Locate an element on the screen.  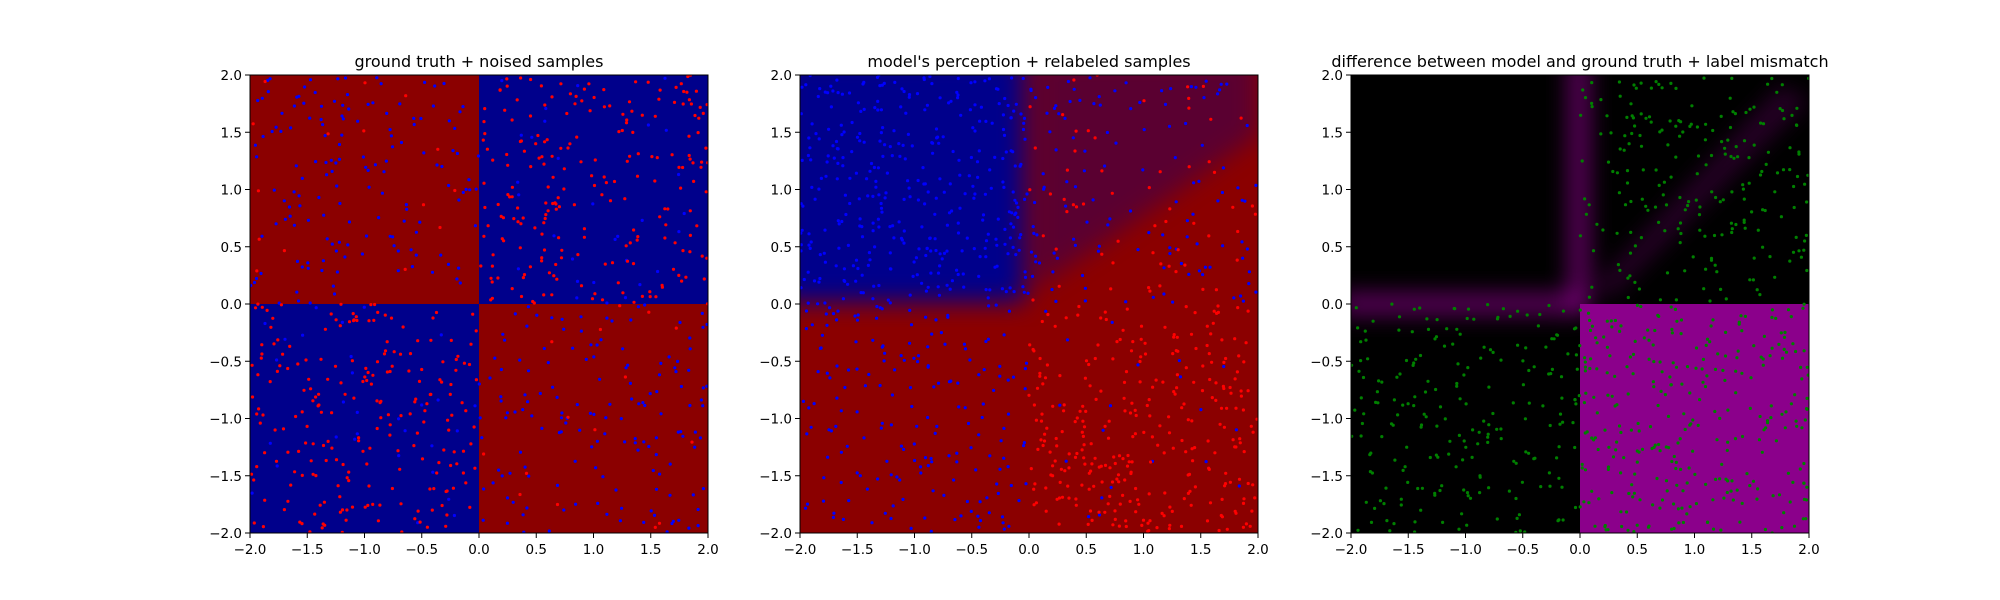
y-tick-label: 0.0 is located at coordinates (1332, 305).